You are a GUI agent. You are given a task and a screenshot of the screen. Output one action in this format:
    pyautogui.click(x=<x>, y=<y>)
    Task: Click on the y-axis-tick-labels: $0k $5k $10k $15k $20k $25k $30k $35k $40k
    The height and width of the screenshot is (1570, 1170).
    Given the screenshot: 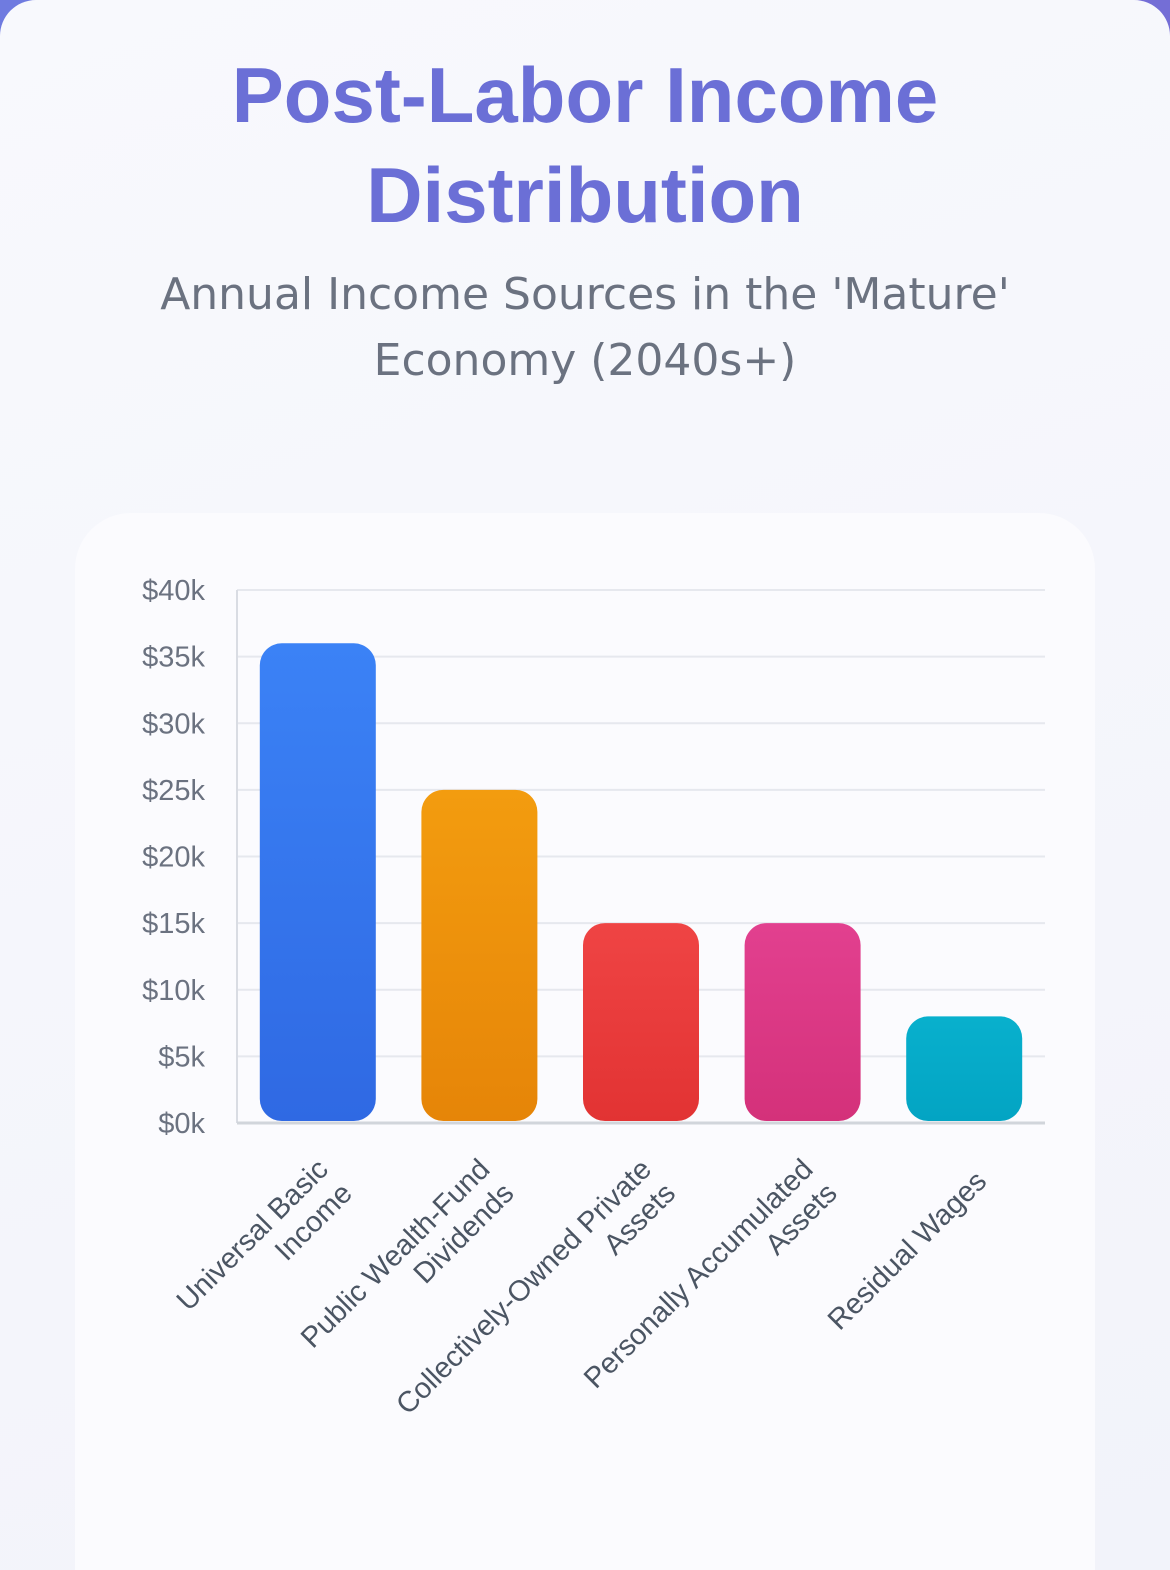 What is the action you would take?
    pyautogui.click(x=173, y=857)
    